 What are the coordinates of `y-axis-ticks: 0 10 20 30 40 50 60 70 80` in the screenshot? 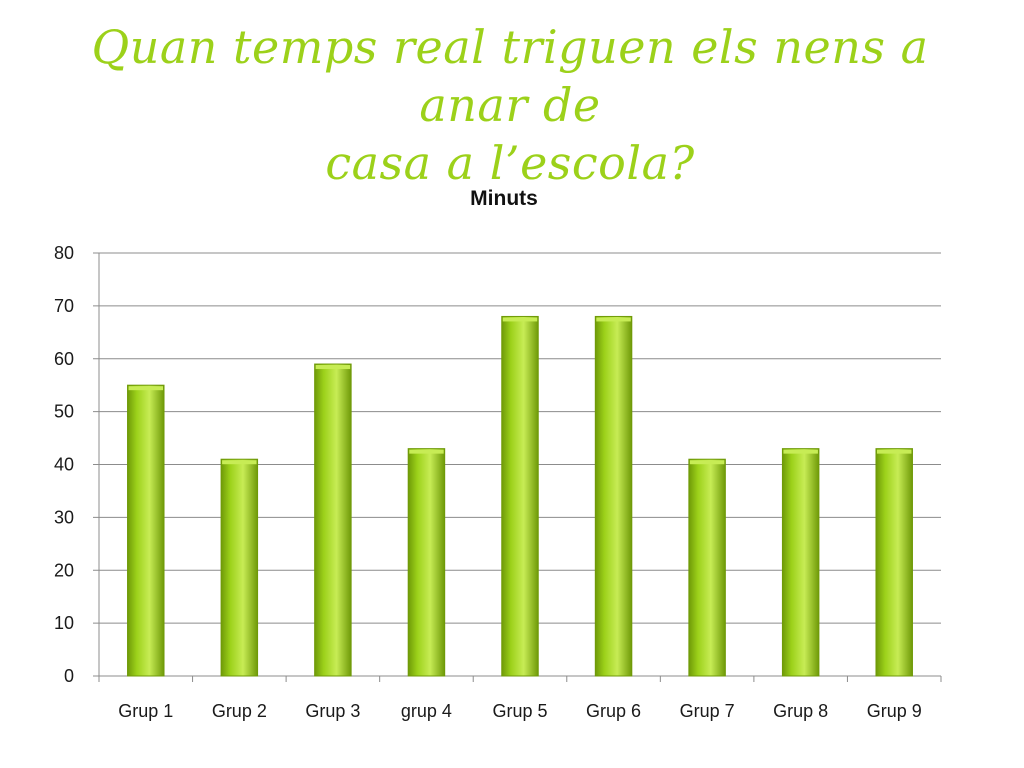 It's located at (64, 464).